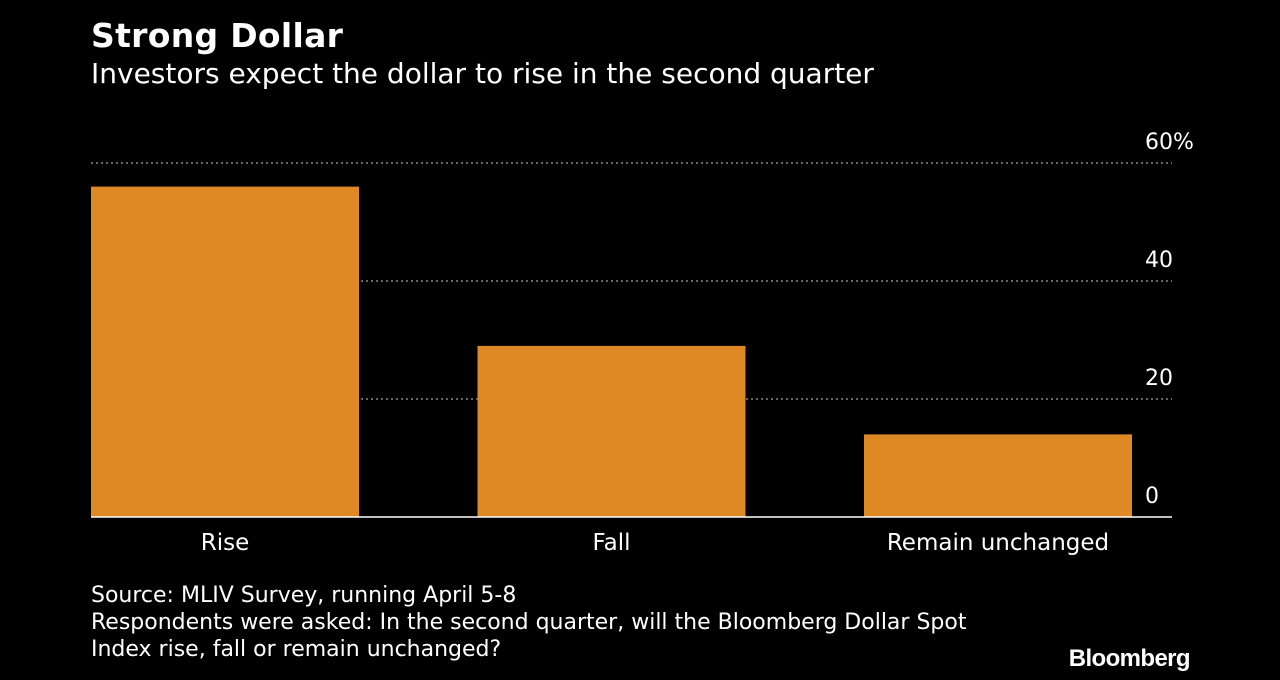  Describe the element at coordinates (1152, 496) in the screenshot. I see `y-tick-label: 0` at that location.